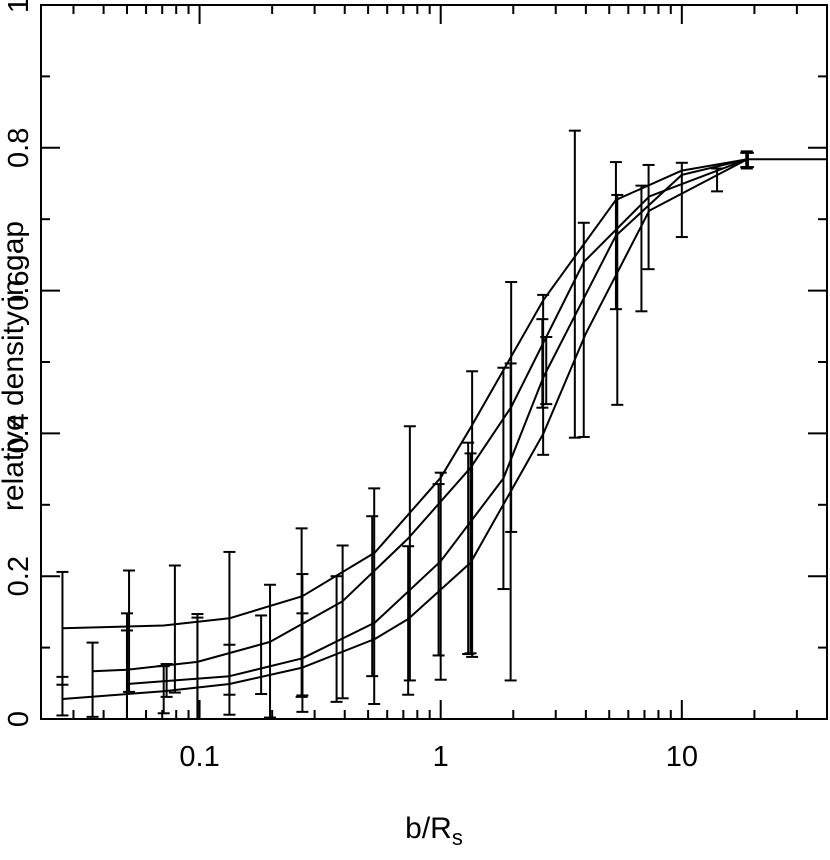  I want to click on x-axis-label: b/Rs, so click(434, 831).